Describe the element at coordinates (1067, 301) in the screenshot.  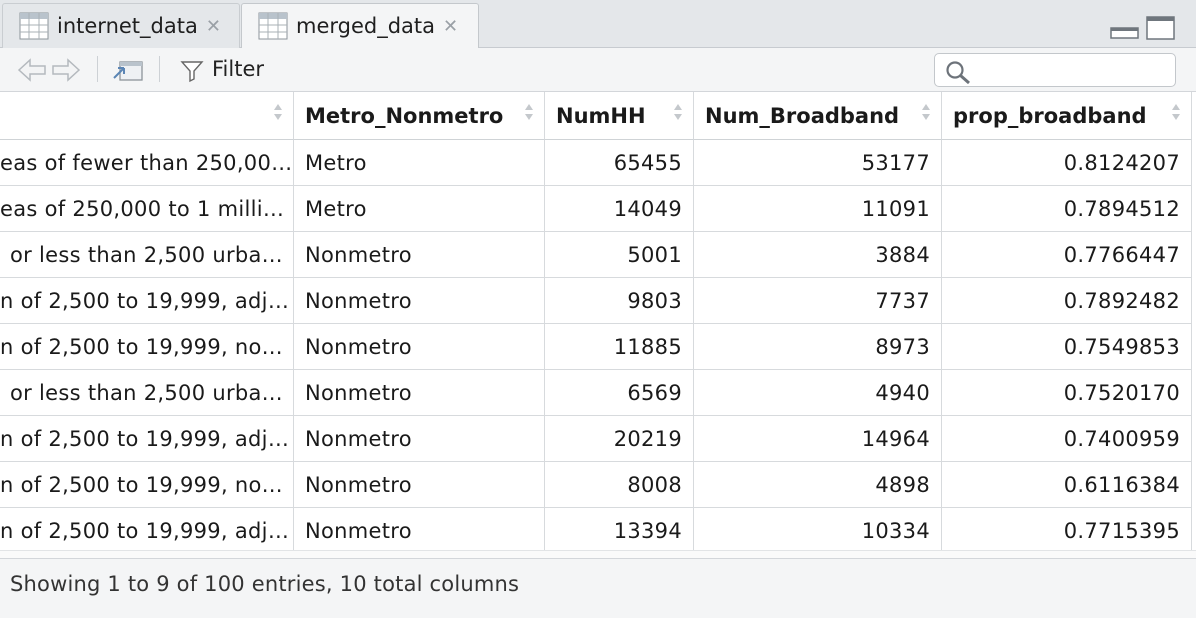
I see `cell-prop-broadband: 0.7892482` at that location.